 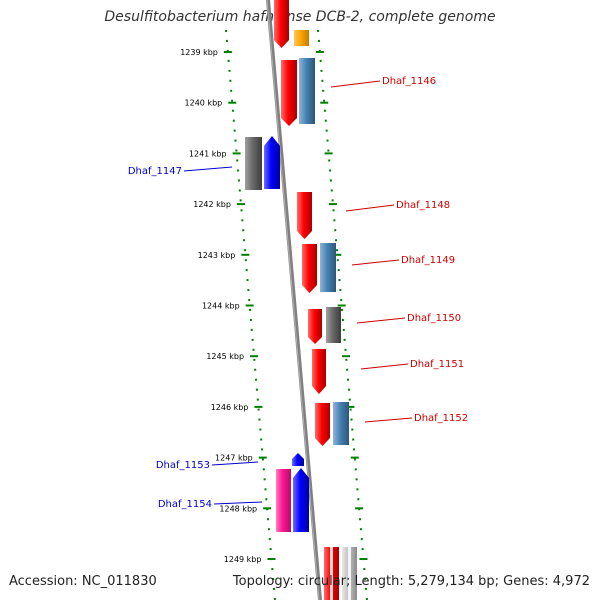 I want to click on gene-arrow-top-clip, so click(x=281, y=24).